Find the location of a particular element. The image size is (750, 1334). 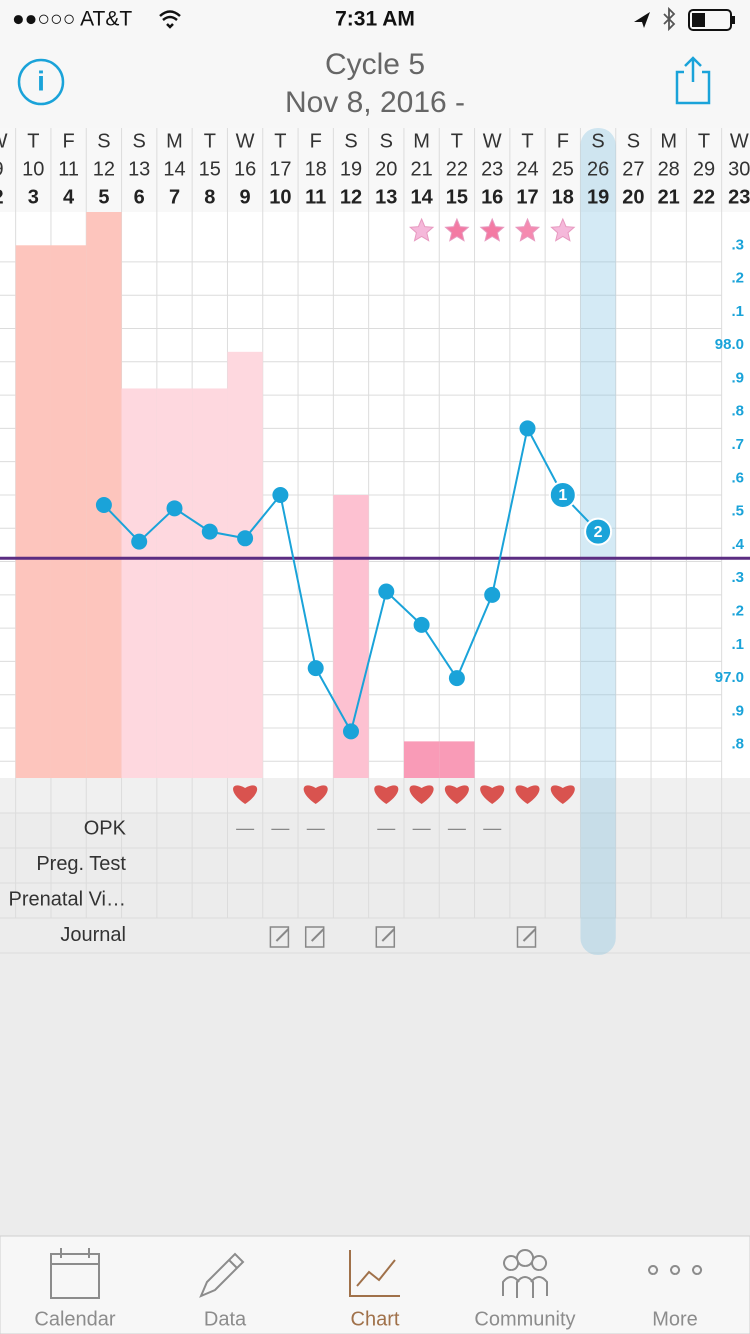

y-tick-label: .7 is located at coordinates (737, 444).